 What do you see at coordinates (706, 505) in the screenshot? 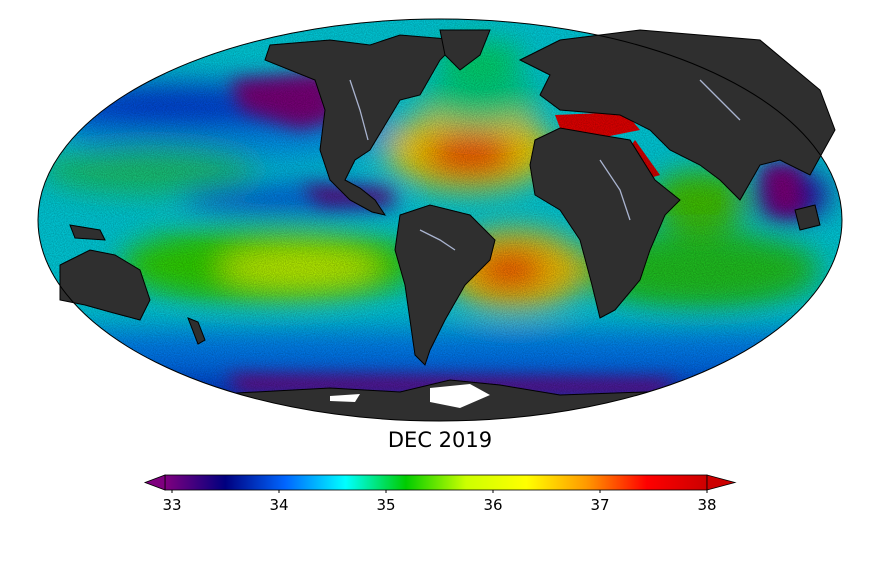
I see `colorbar-tick-label: 38` at bounding box center [706, 505].